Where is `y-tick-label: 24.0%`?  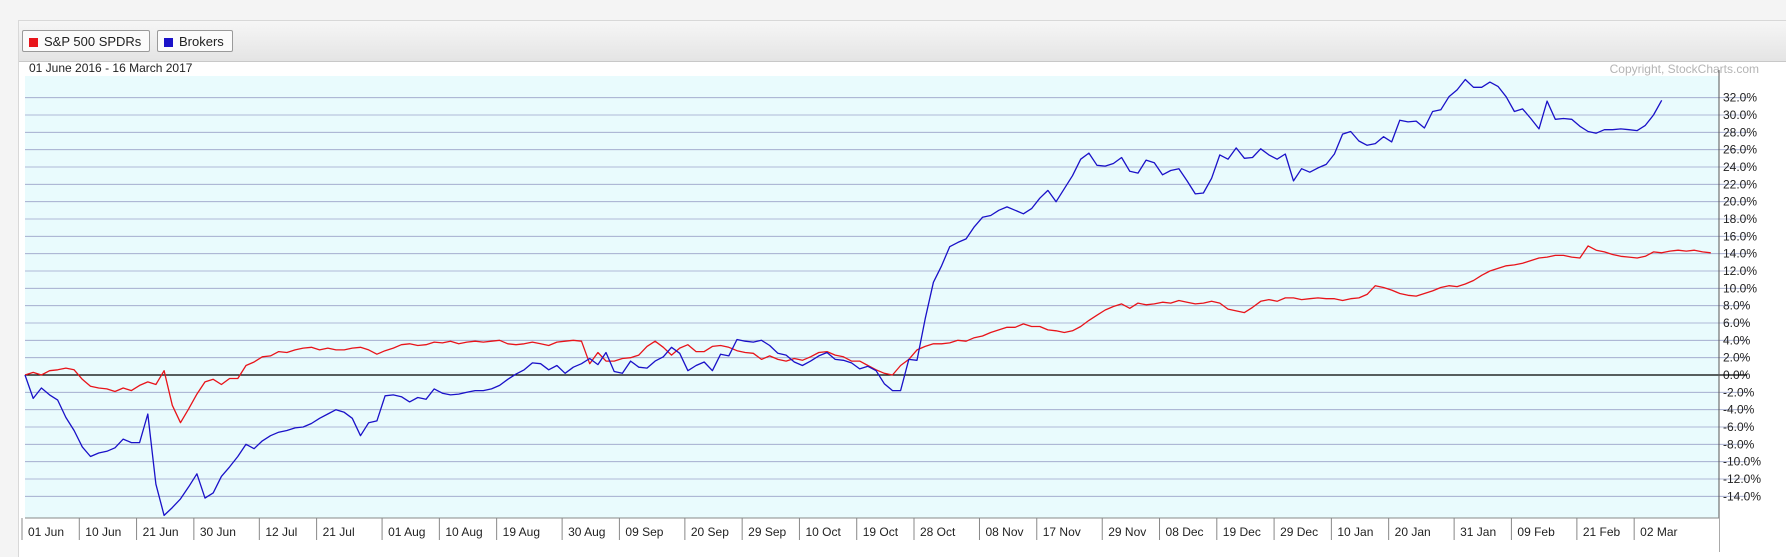
y-tick-label: 24.0% is located at coordinates (1740, 167).